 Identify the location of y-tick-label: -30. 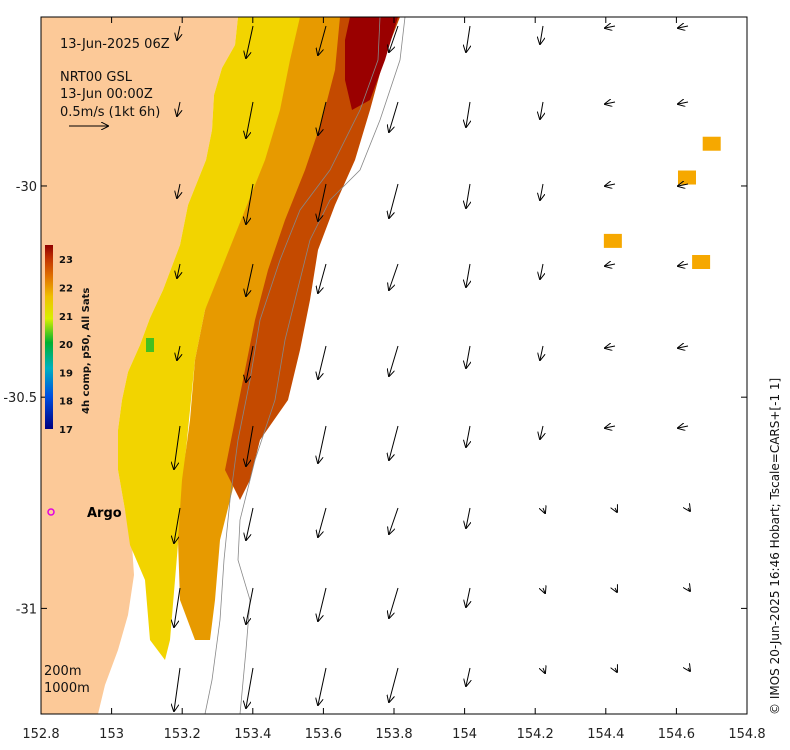
(26, 187).